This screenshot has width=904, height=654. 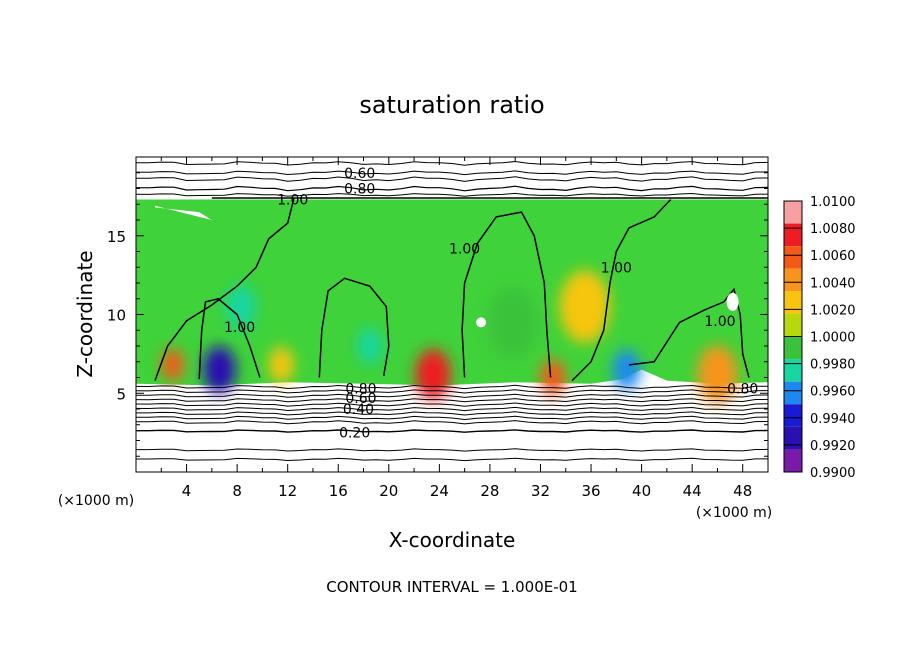 I want to click on colorbar-label: 1.0000, so click(x=833, y=338).